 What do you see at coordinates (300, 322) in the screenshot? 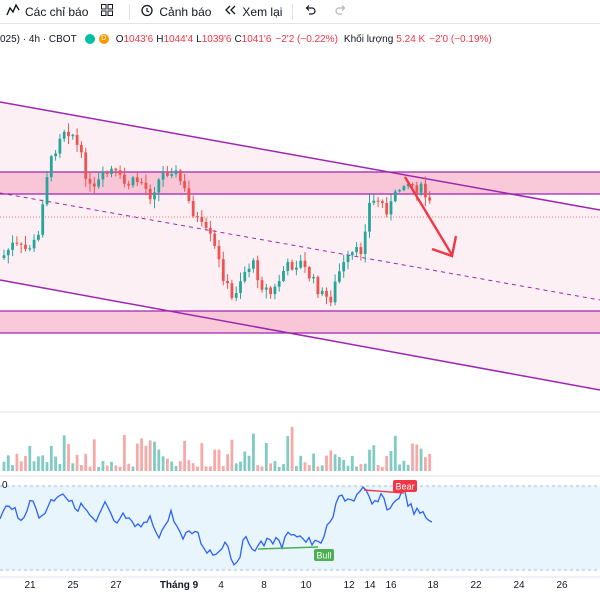
I see `support-zone` at bounding box center [300, 322].